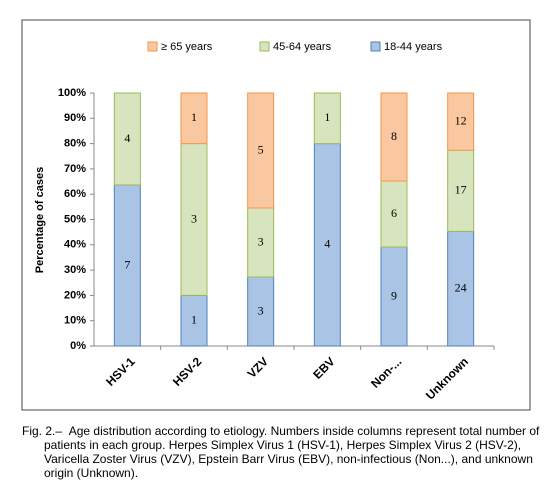  What do you see at coordinates (42, 431) in the screenshot?
I see `caption-label: Fig. 2.–` at bounding box center [42, 431].